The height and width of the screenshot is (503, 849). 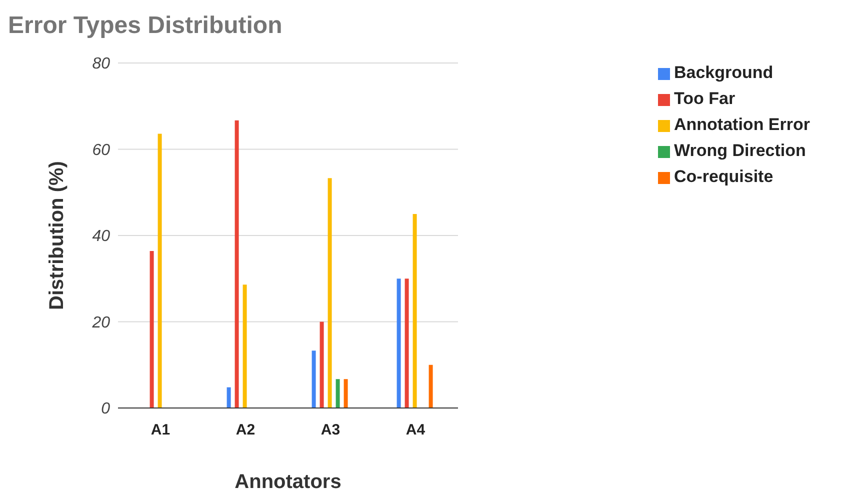 What do you see at coordinates (101, 237) in the screenshot?
I see `y-tick-label: 40` at bounding box center [101, 237].